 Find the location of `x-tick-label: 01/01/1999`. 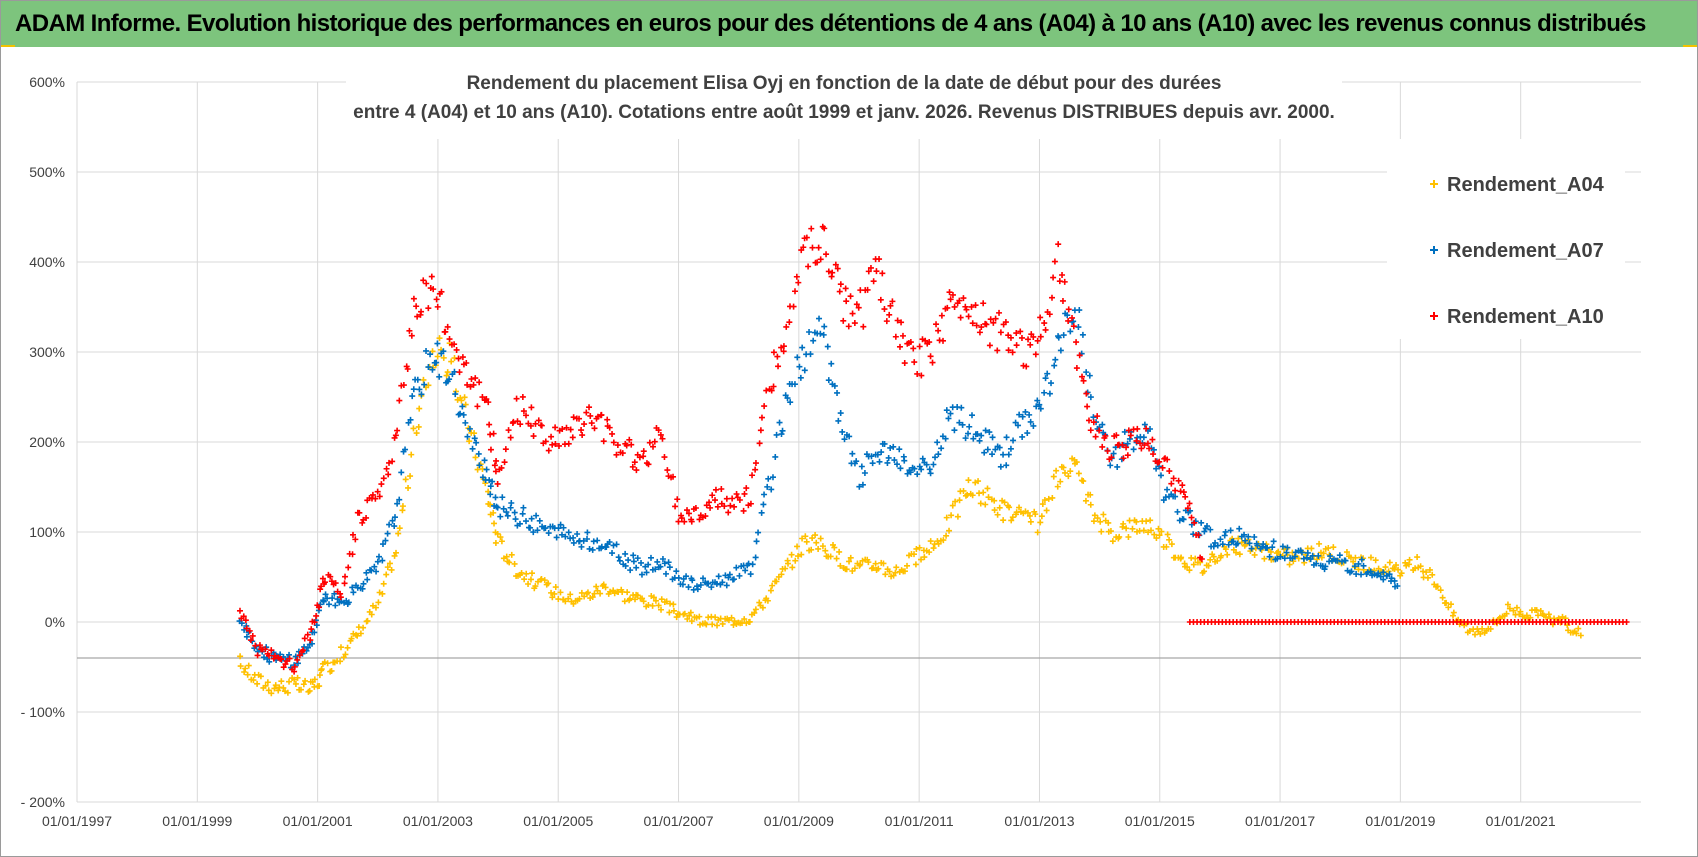

x-tick-label: 01/01/1999 is located at coordinates (197, 821).